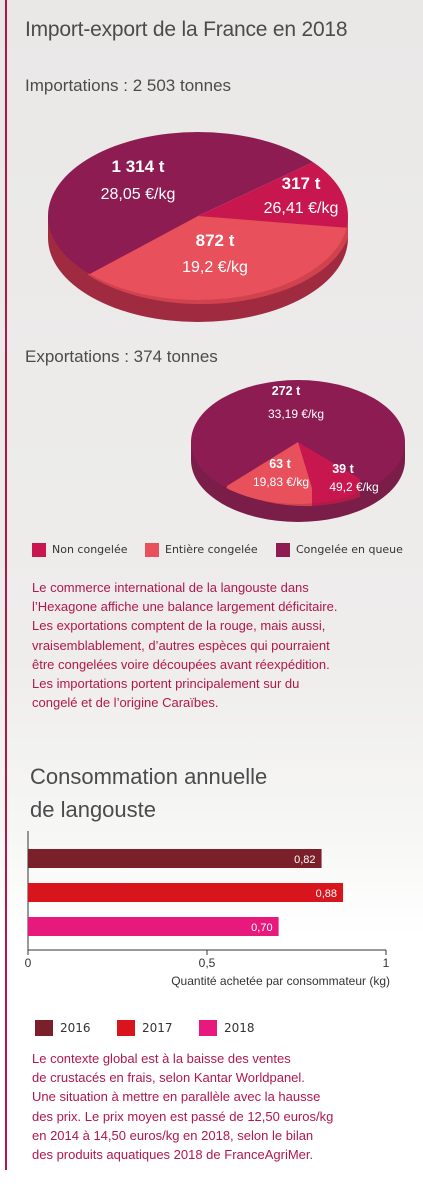  What do you see at coordinates (28, 963) in the screenshot?
I see `x-tick-label: 0` at bounding box center [28, 963].